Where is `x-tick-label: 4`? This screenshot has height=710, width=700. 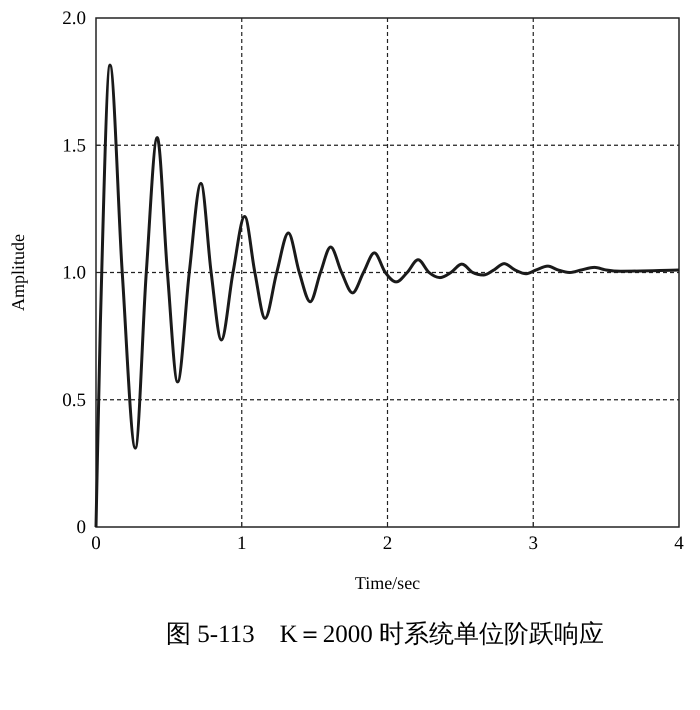
x-tick-label: 4 is located at coordinates (679, 543).